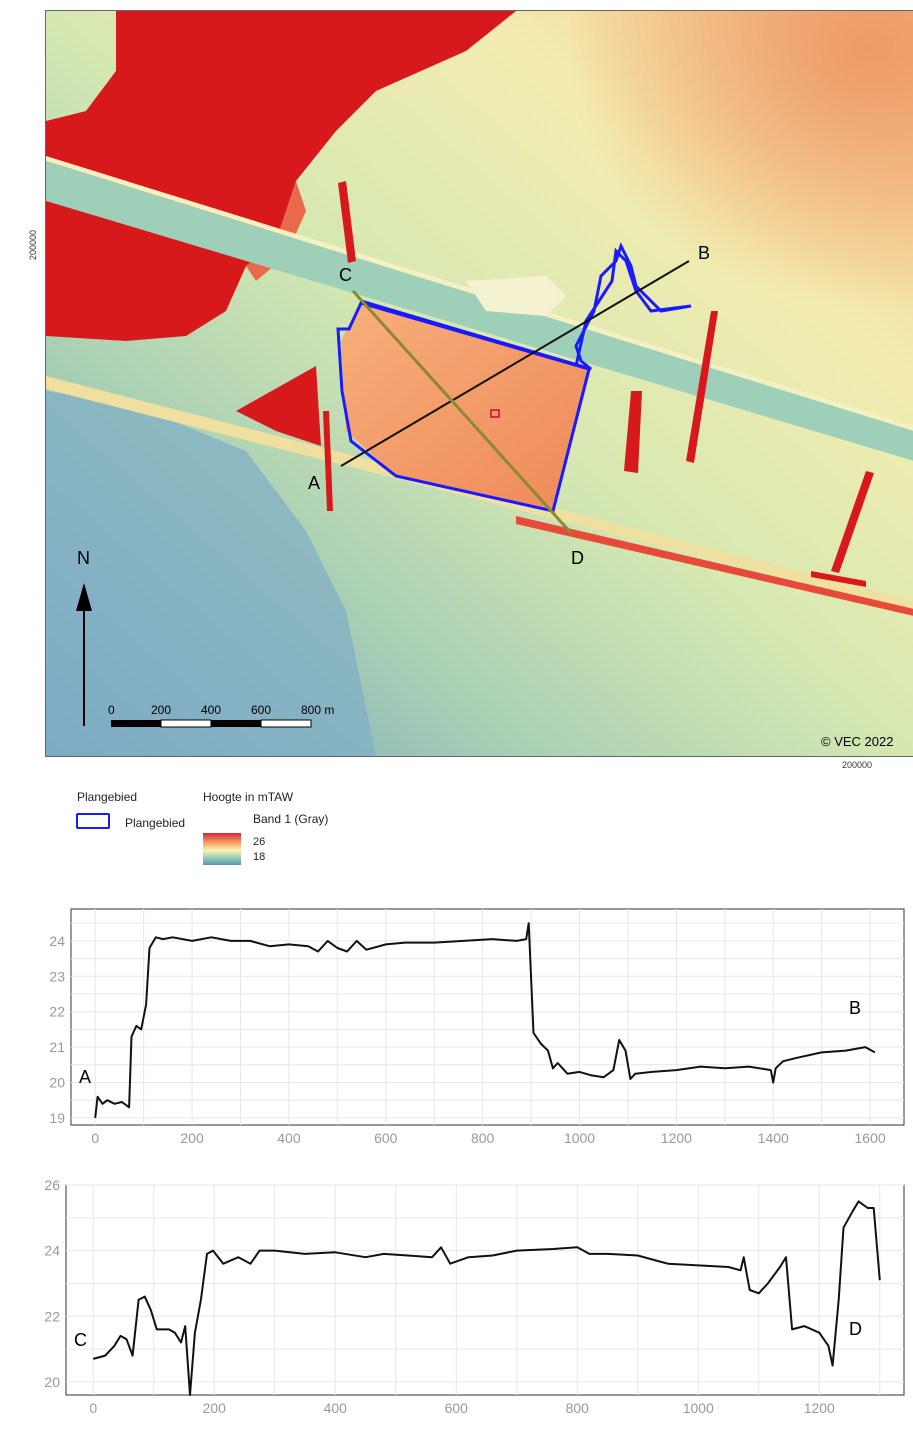 This screenshot has width=913, height=1455. Describe the element at coordinates (857, 765) in the screenshot. I see `coordinate-x-label: 200000` at that location.